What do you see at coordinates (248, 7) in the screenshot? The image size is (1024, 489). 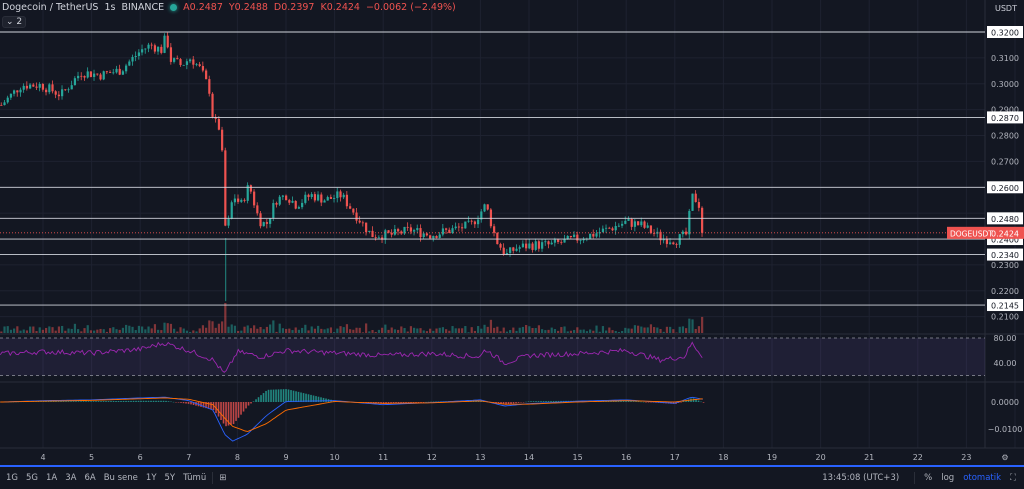 I see `high-value: Y0.2488` at bounding box center [248, 7].